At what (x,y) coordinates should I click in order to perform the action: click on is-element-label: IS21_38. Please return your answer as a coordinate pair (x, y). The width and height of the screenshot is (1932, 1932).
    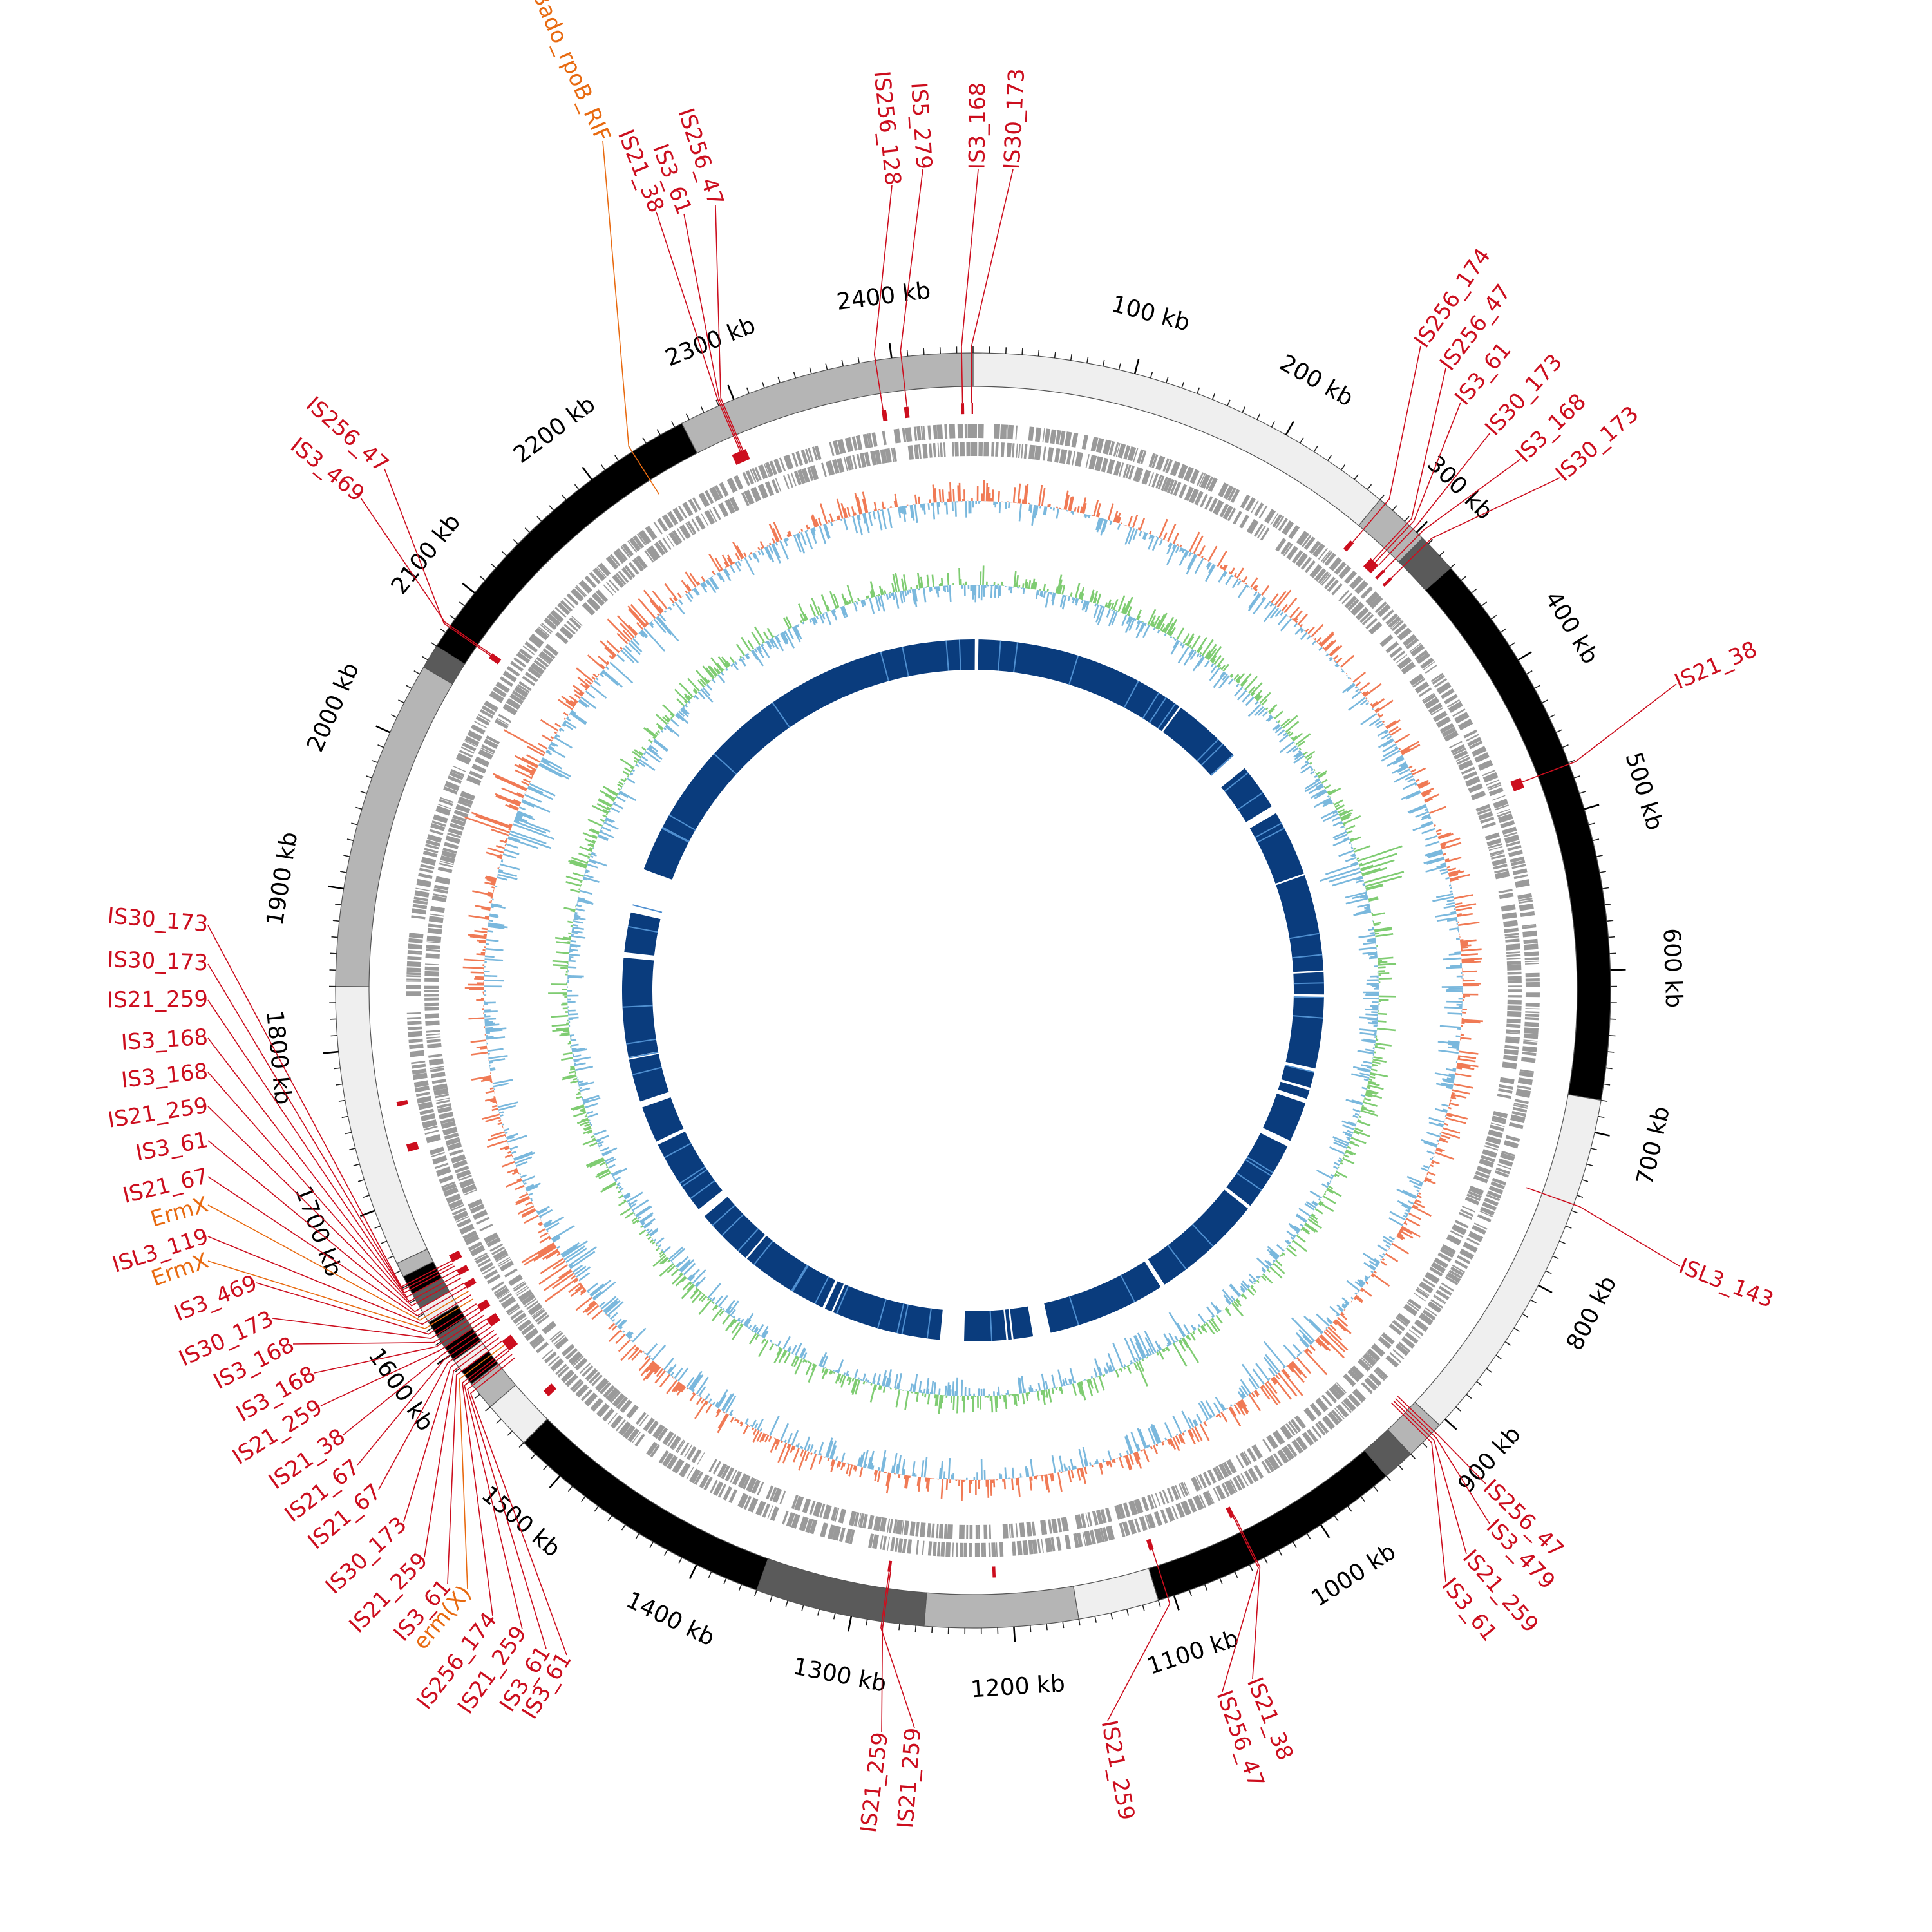
    Looking at the image, I should click on (1716, 665).